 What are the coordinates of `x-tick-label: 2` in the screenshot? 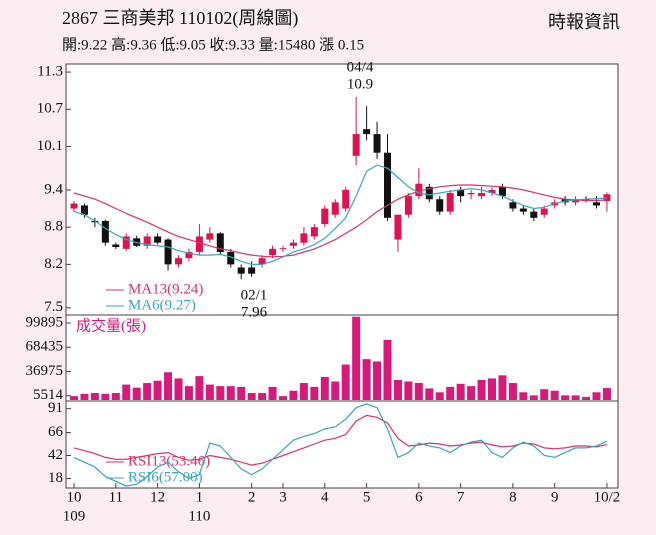 It's located at (252, 497).